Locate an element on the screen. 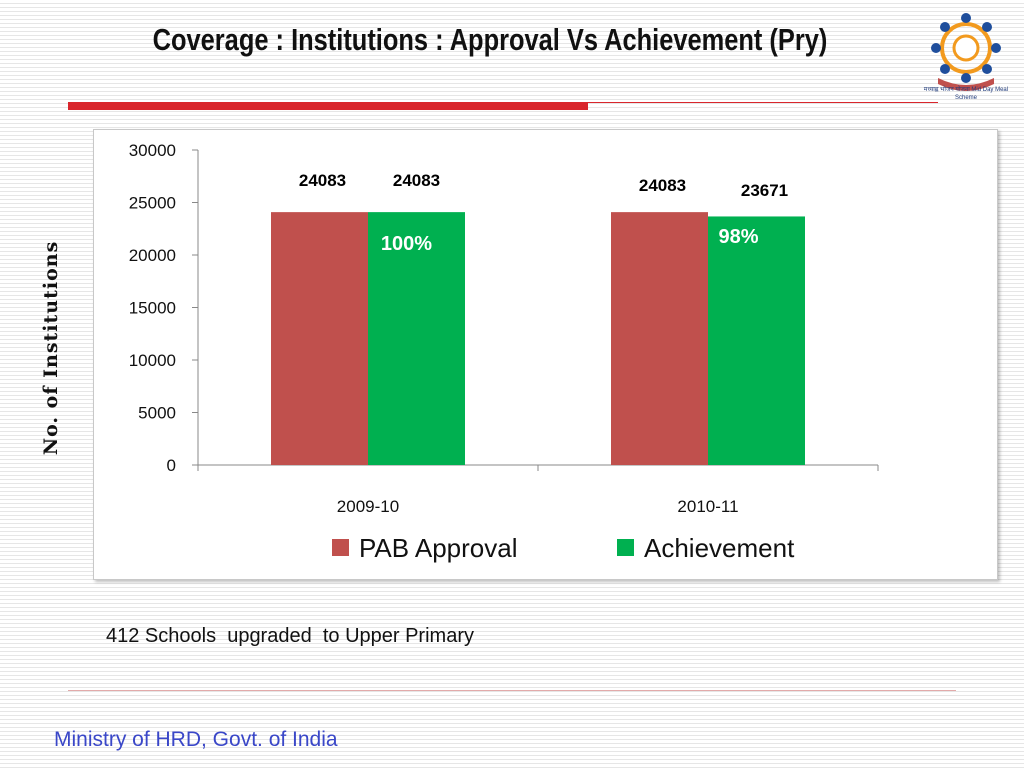 The height and width of the screenshot is (768, 1024). legend-label: PAB Approval is located at coordinates (438, 548).